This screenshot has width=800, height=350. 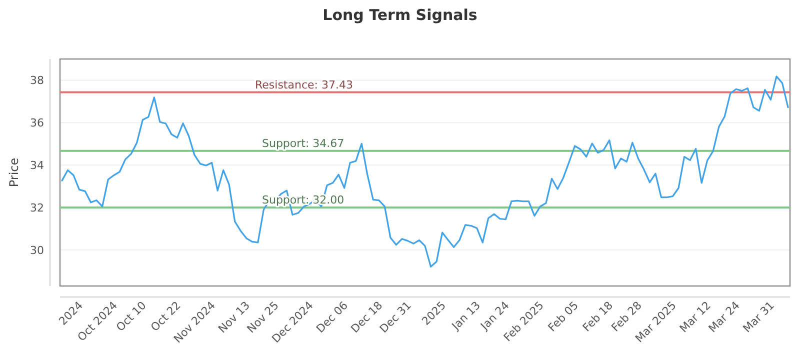 What do you see at coordinates (758, 317) in the screenshot?
I see `x-tick-label: Mar 31` at bounding box center [758, 317].